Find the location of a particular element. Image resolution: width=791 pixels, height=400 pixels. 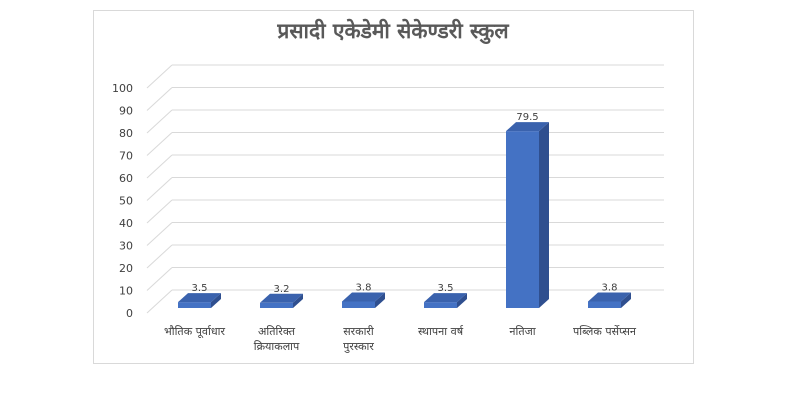

y-tick-label: 60 is located at coordinates (126, 178).